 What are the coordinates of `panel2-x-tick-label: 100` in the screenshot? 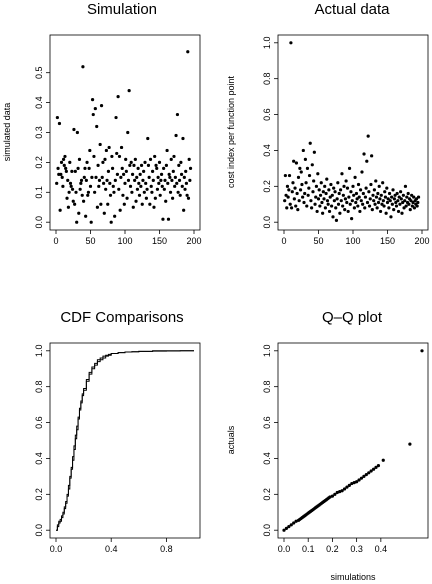 It's located at (352, 241).